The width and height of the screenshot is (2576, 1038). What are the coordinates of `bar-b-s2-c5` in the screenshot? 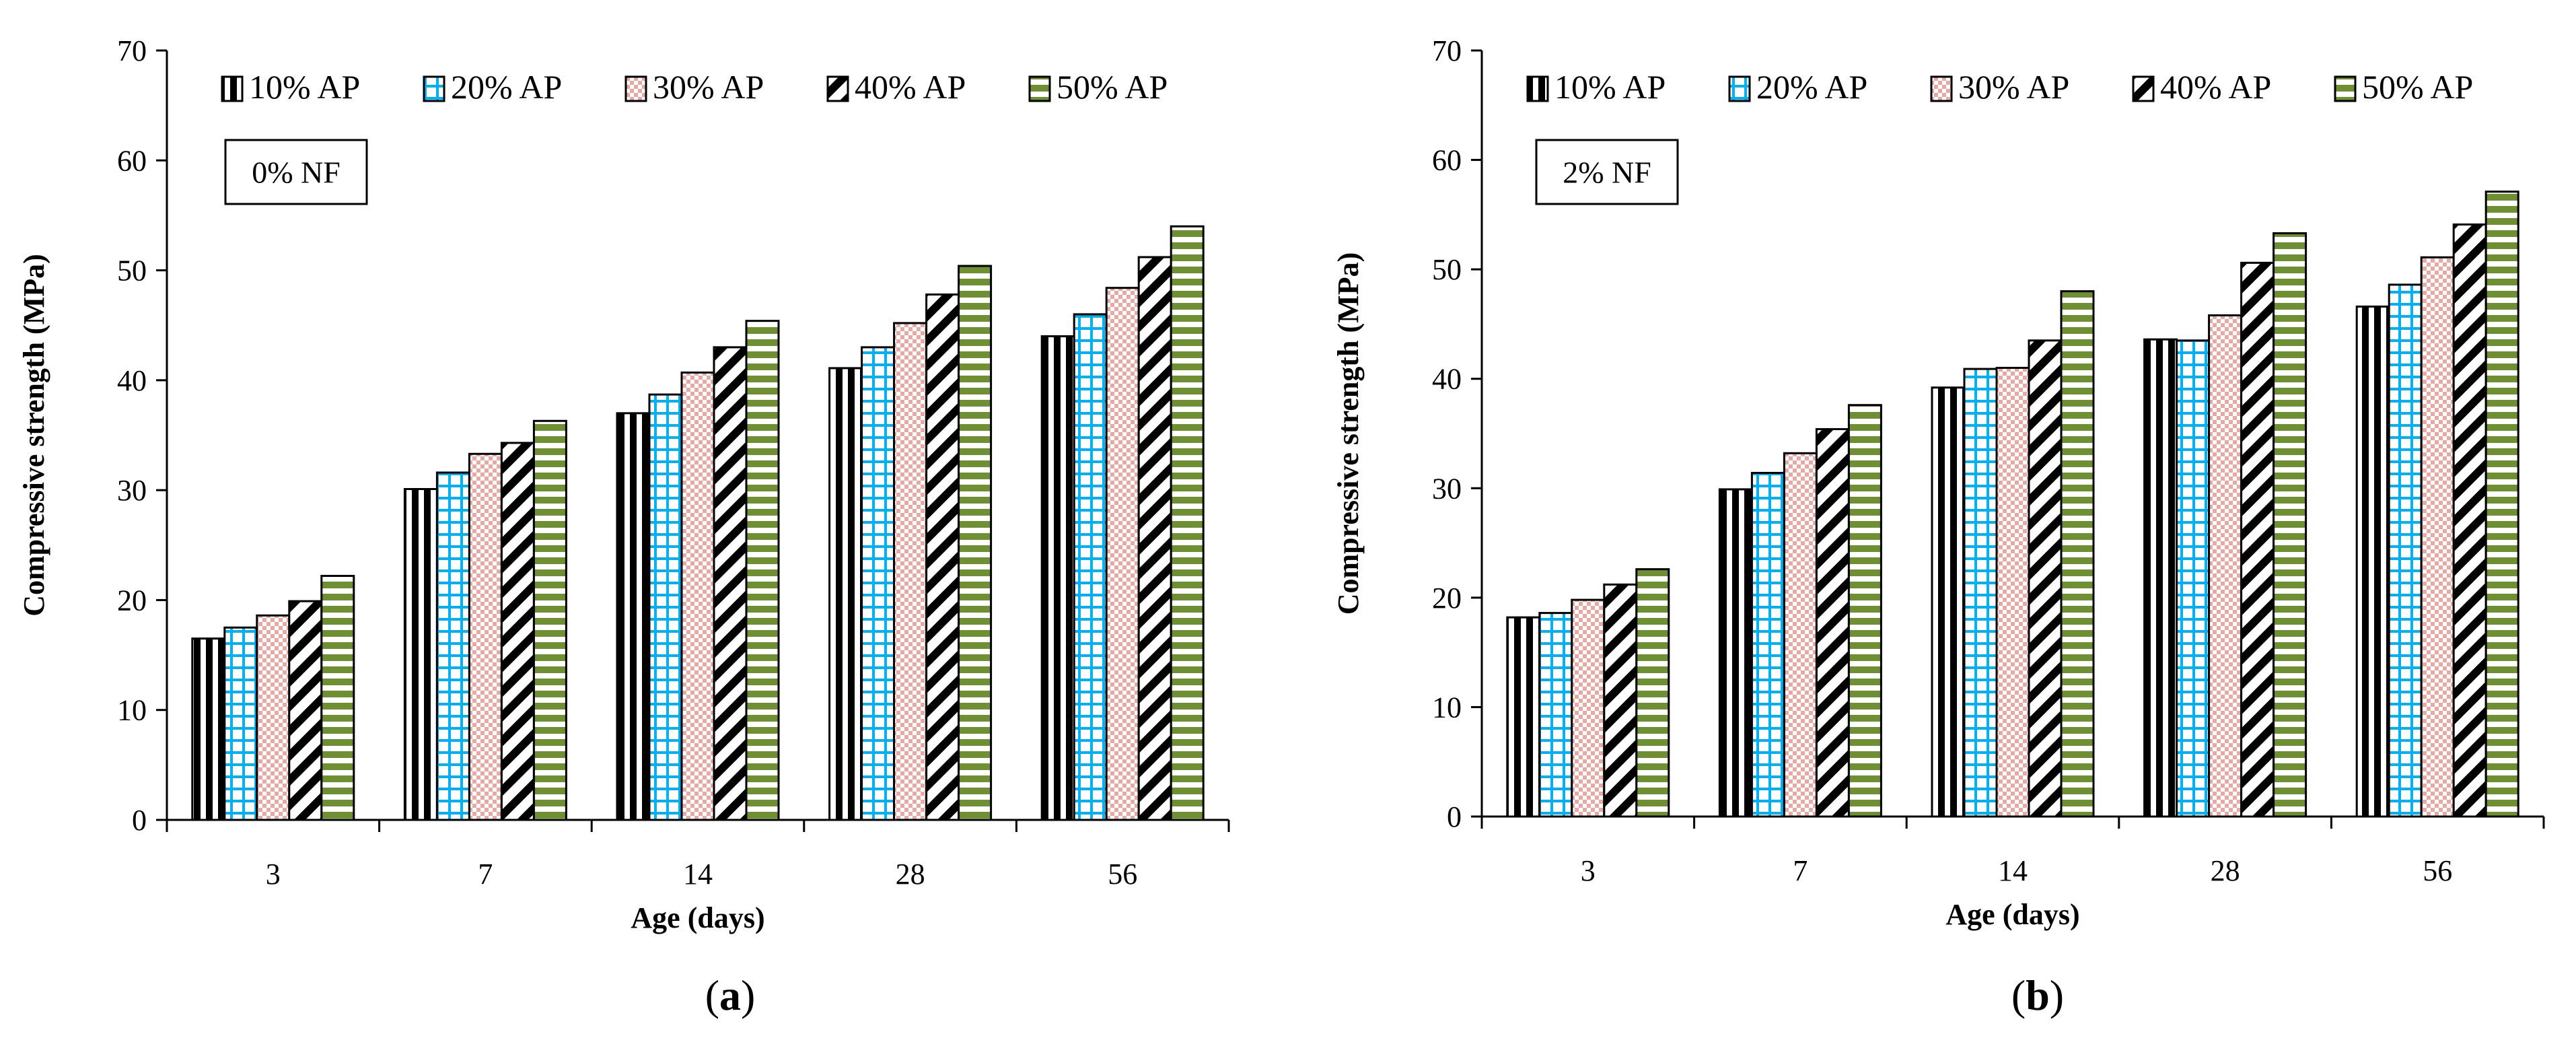 It's located at (2405, 550).